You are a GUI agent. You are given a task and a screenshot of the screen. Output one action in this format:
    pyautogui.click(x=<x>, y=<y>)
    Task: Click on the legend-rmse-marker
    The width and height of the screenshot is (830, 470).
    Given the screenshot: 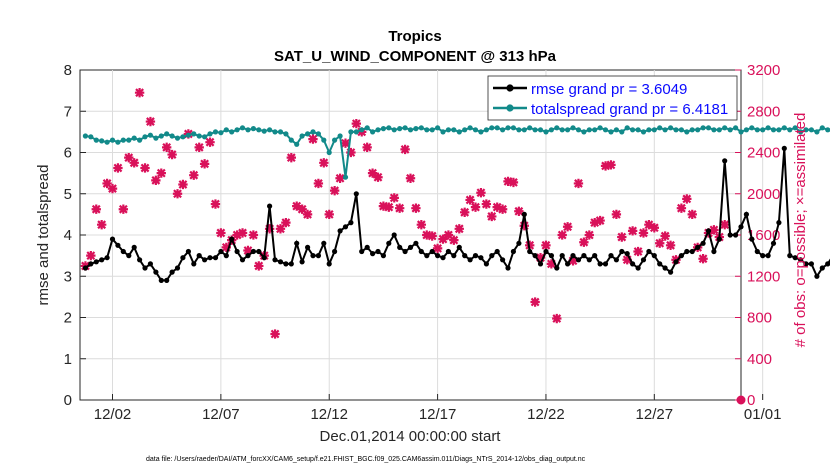 What is the action you would take?
    pyautogui.click(x=510, y=88)
    